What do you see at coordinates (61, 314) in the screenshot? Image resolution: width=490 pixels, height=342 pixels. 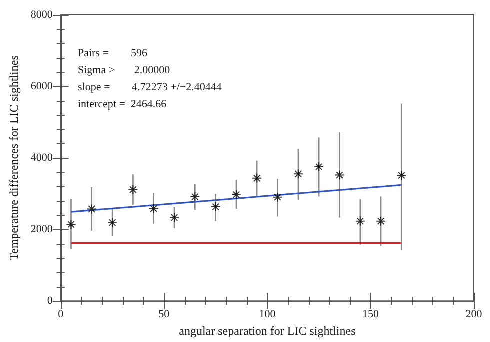 I see `x-tick-label: 0` at bounding box center [61, 314].